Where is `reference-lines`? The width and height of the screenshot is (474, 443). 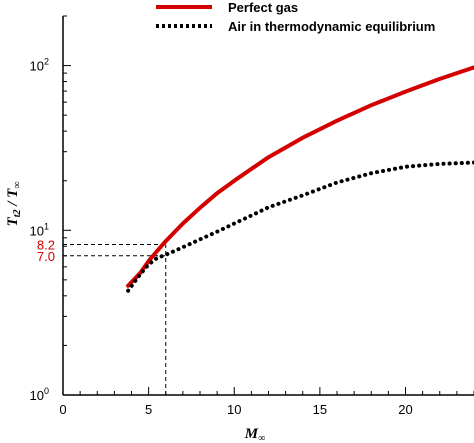
reference-lines is located at coordinates (115, 319).